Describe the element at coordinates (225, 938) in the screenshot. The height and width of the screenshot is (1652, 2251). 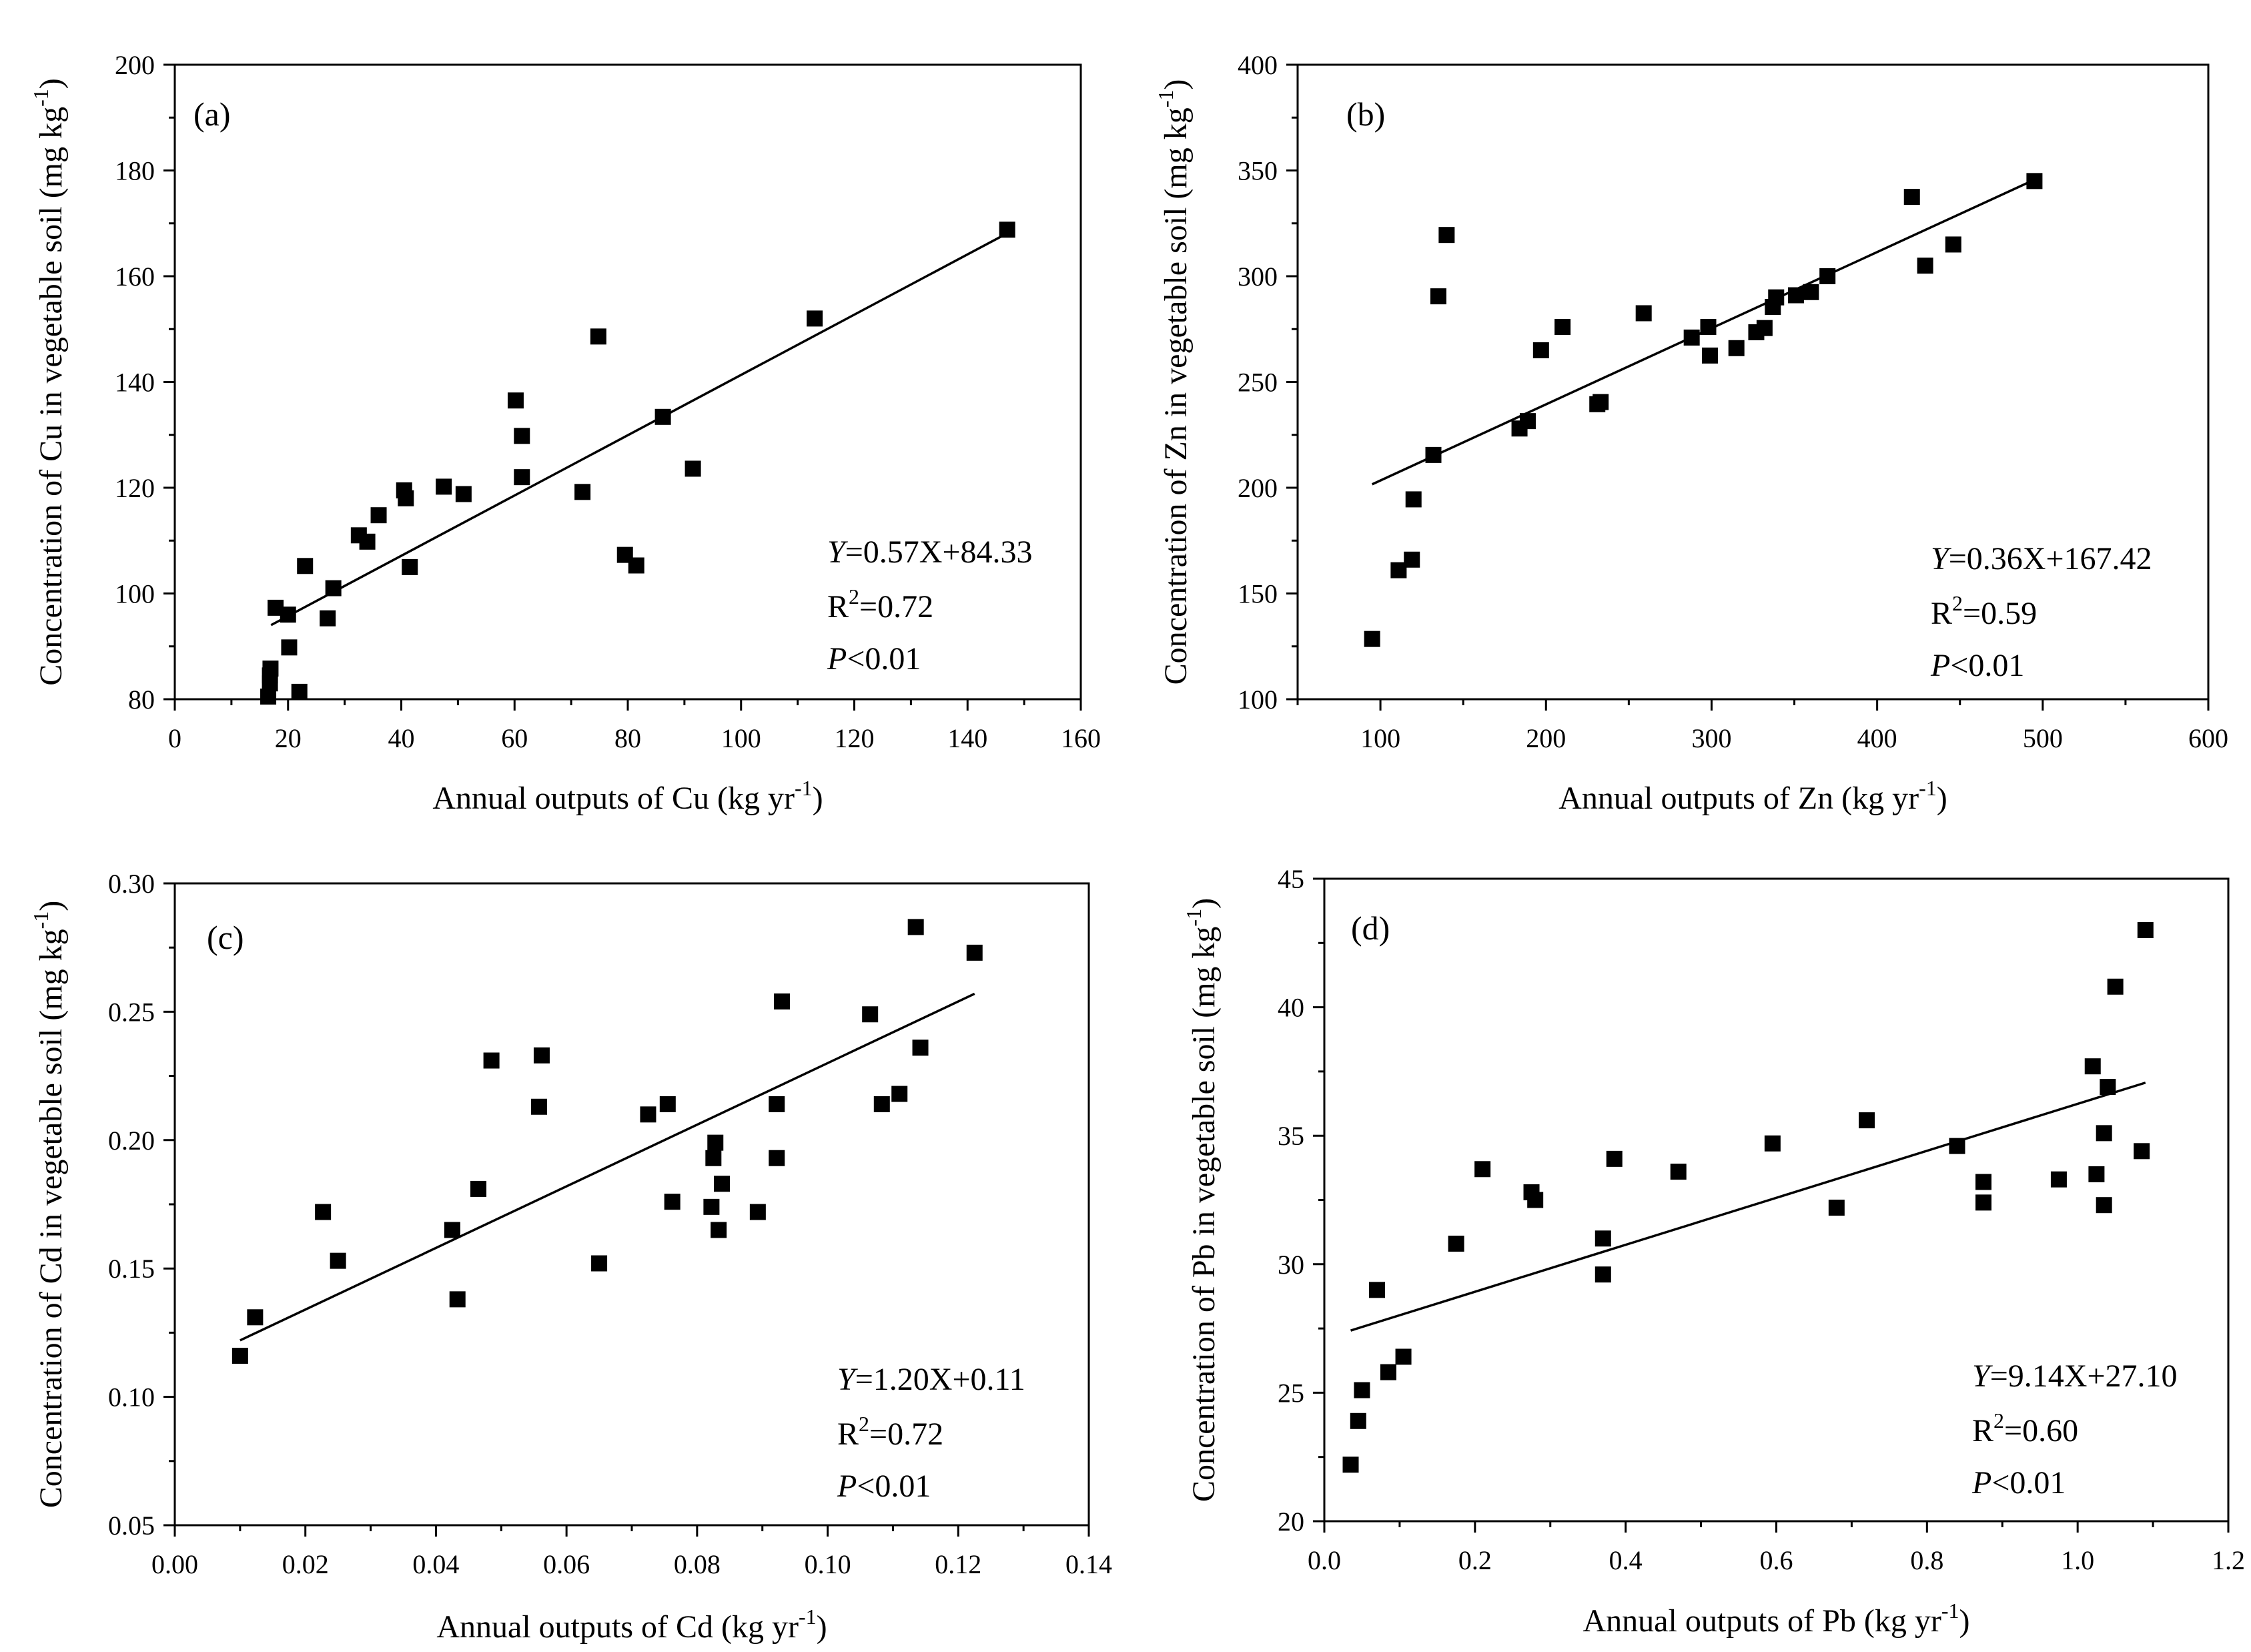
I see `panel-label: (c)` at that location.